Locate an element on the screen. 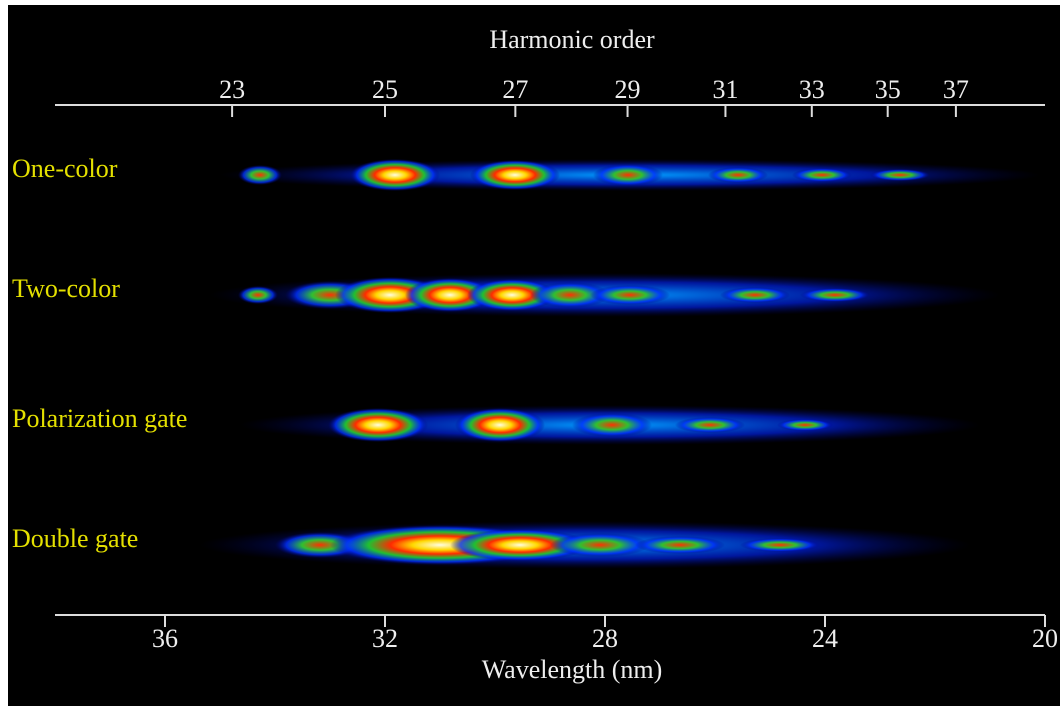 This screenshot has width=1060, height=706. x-tick-label: 28 is located at coordinates (605, 638).